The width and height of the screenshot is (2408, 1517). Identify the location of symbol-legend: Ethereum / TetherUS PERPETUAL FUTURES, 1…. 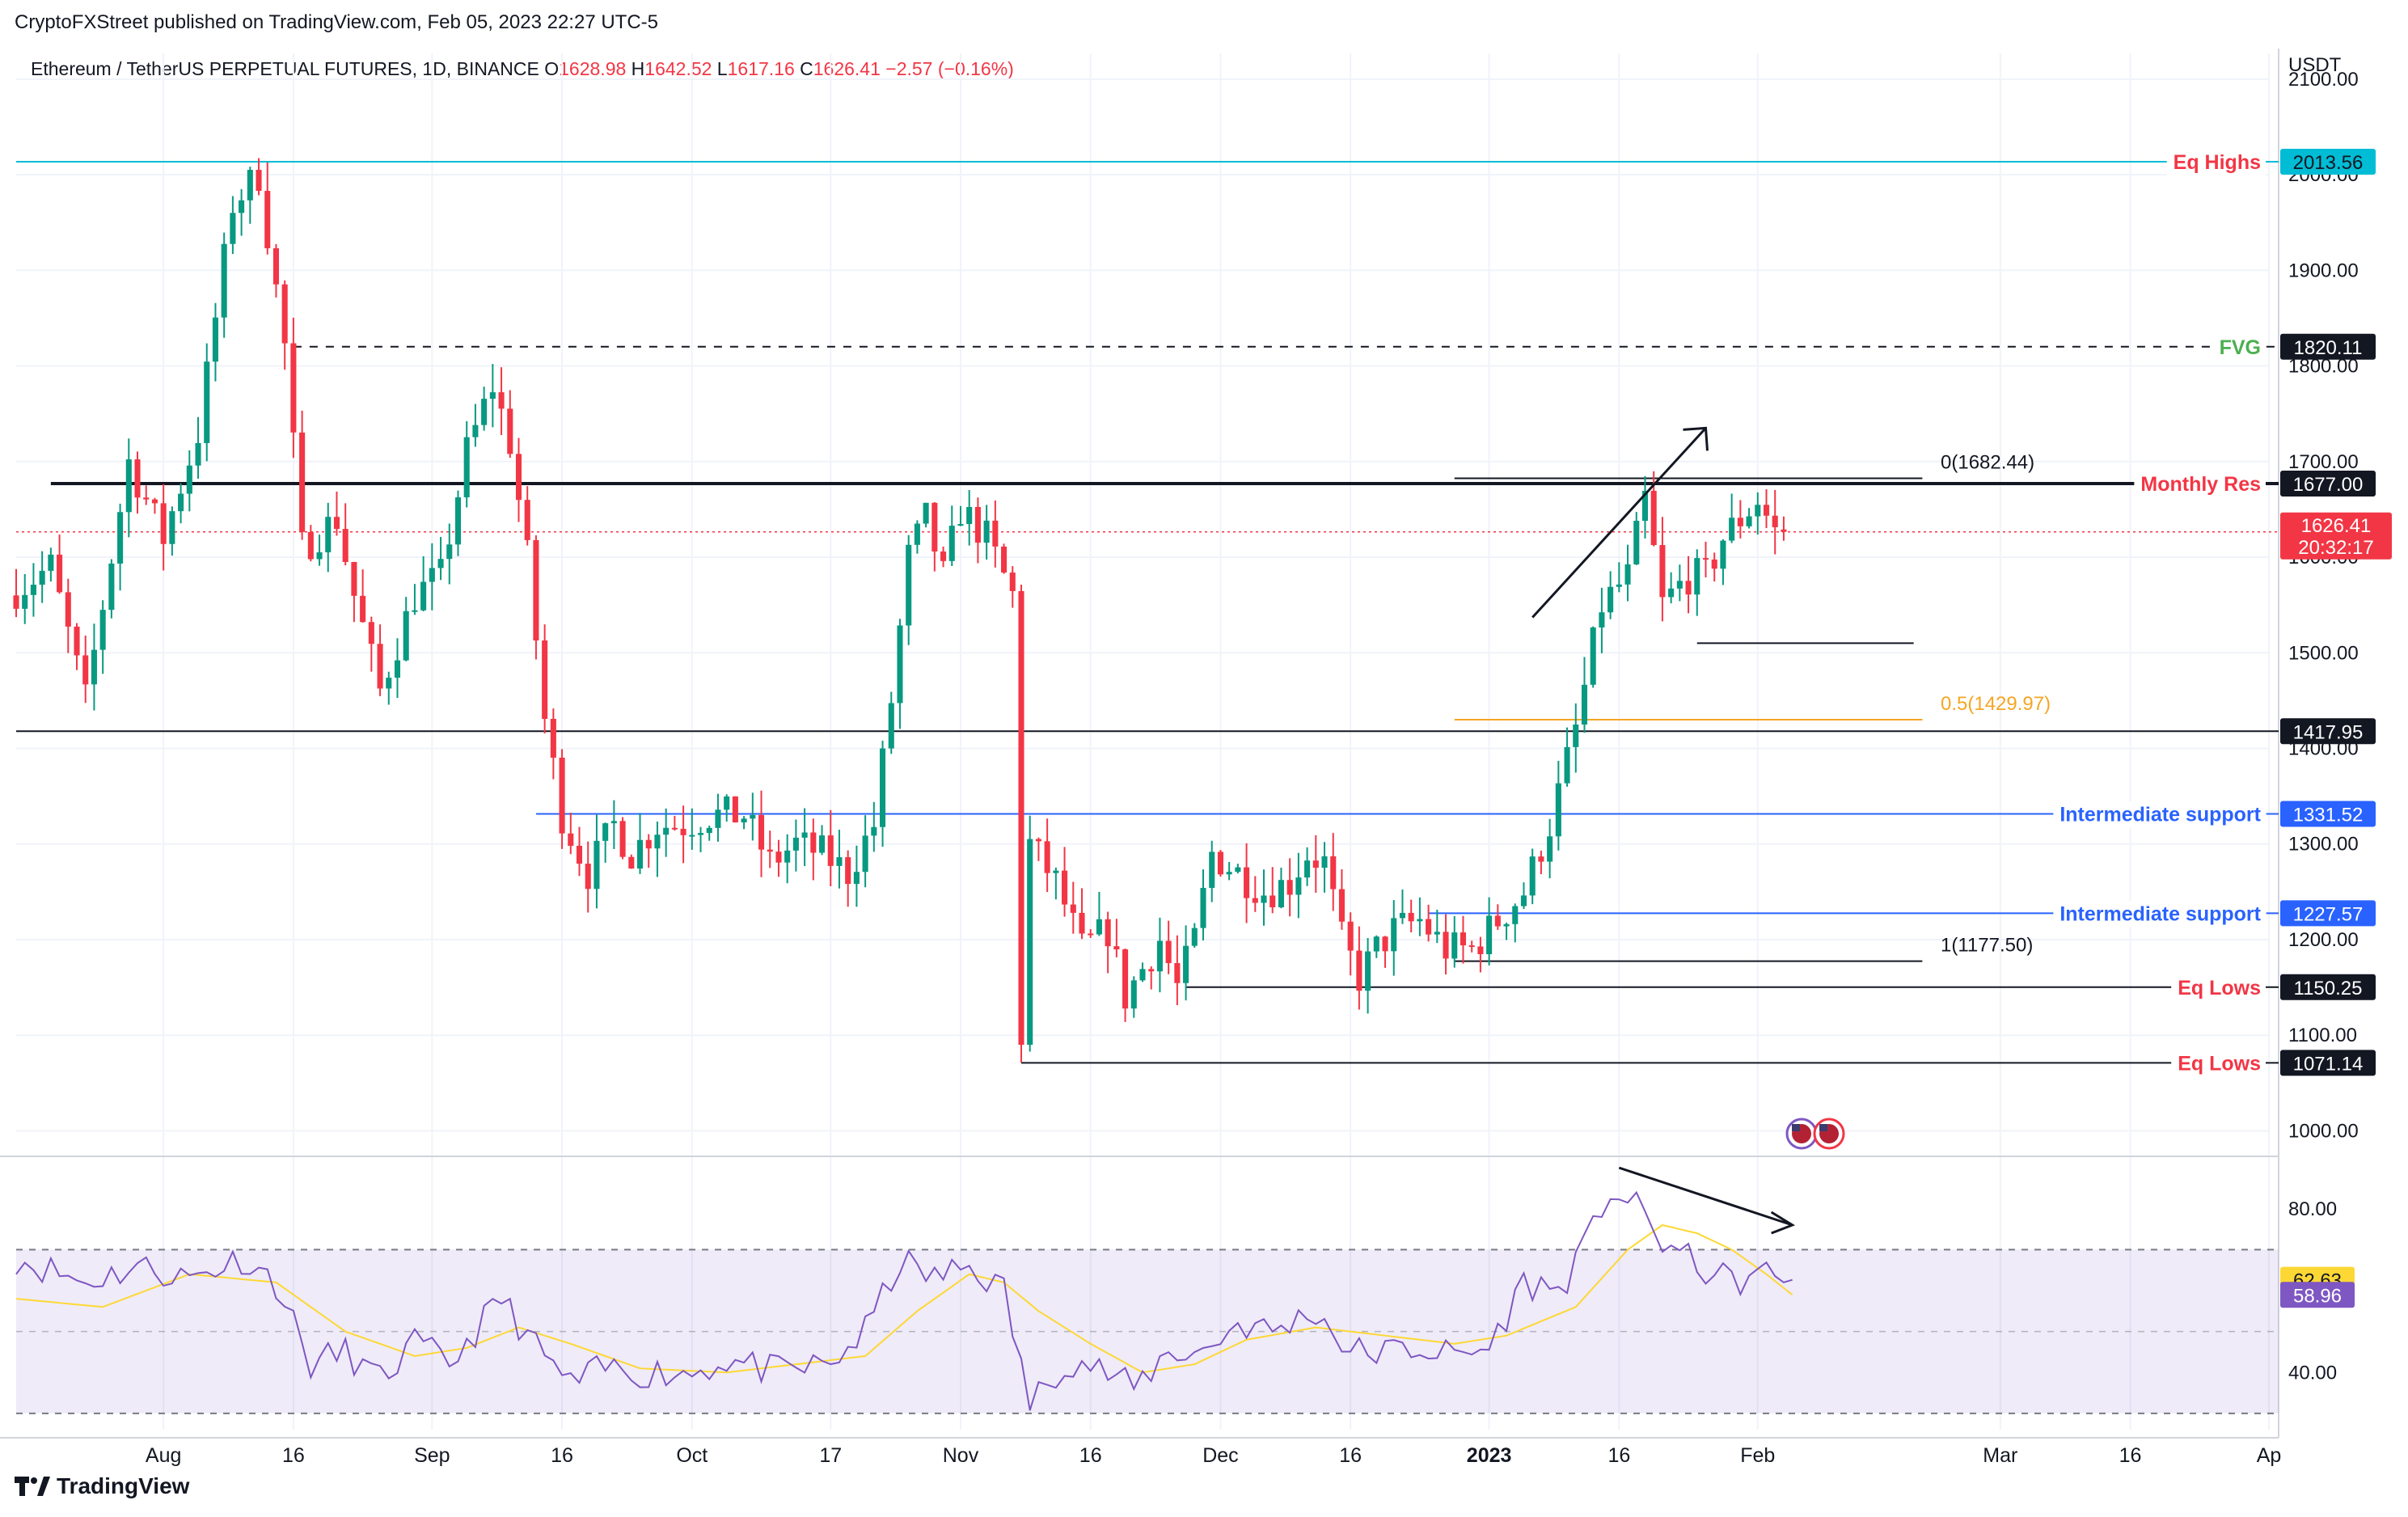
(522, 69).